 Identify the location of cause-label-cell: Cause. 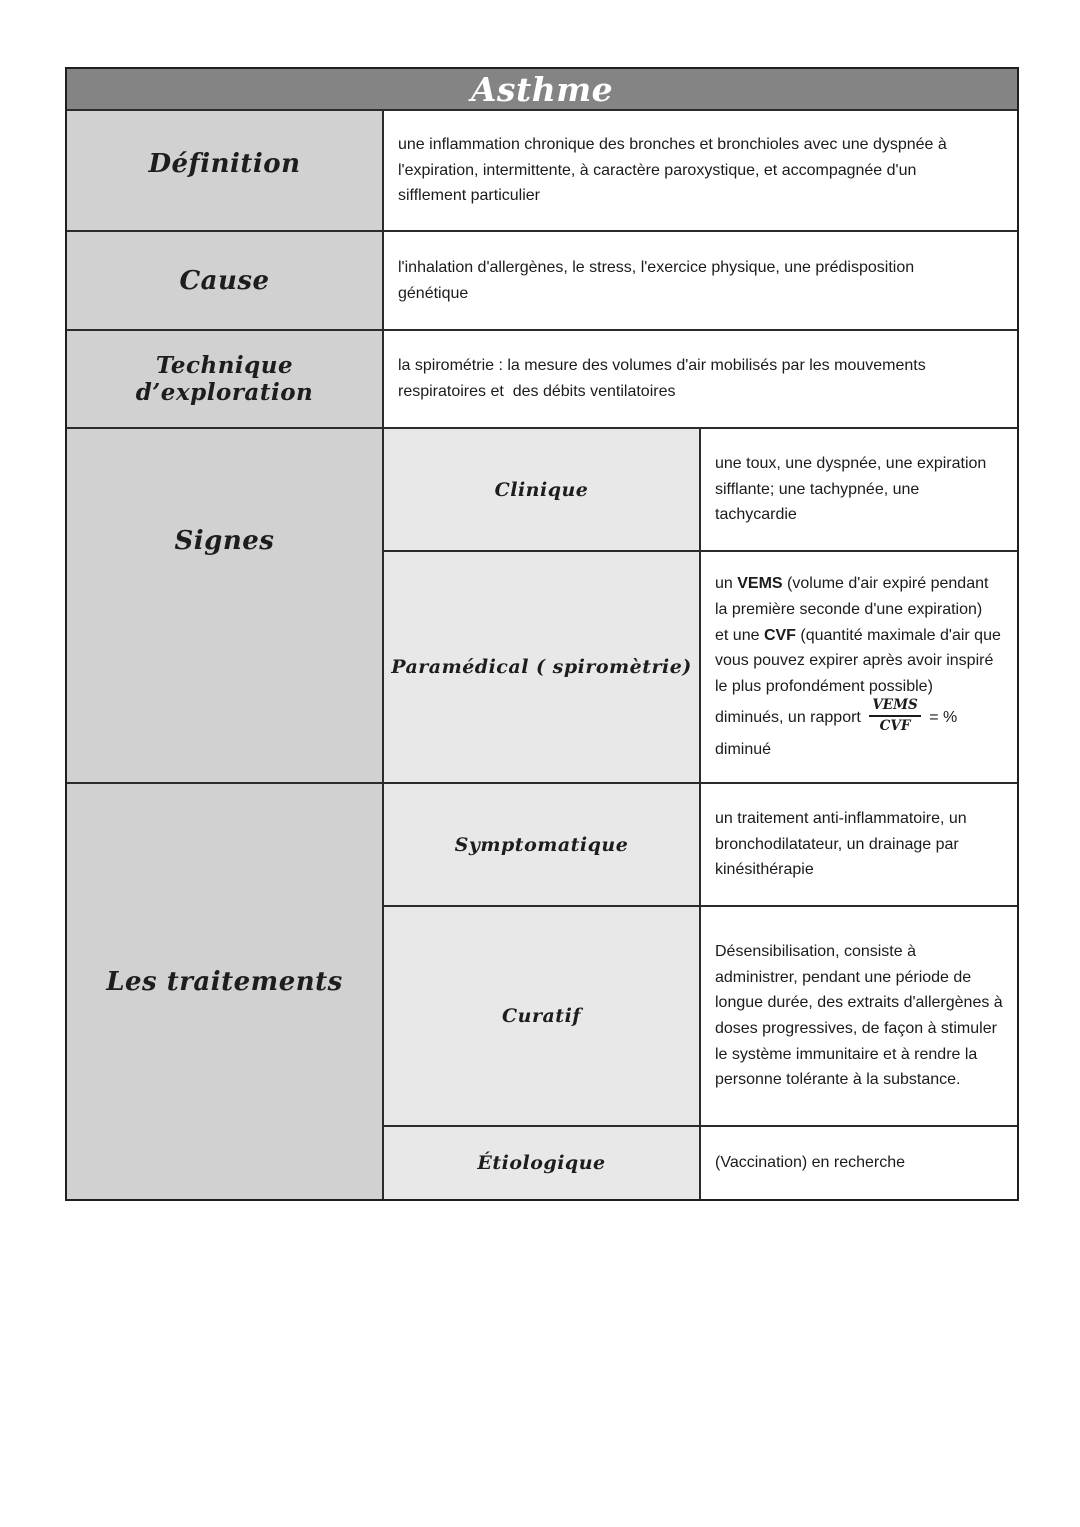
(224, 280).